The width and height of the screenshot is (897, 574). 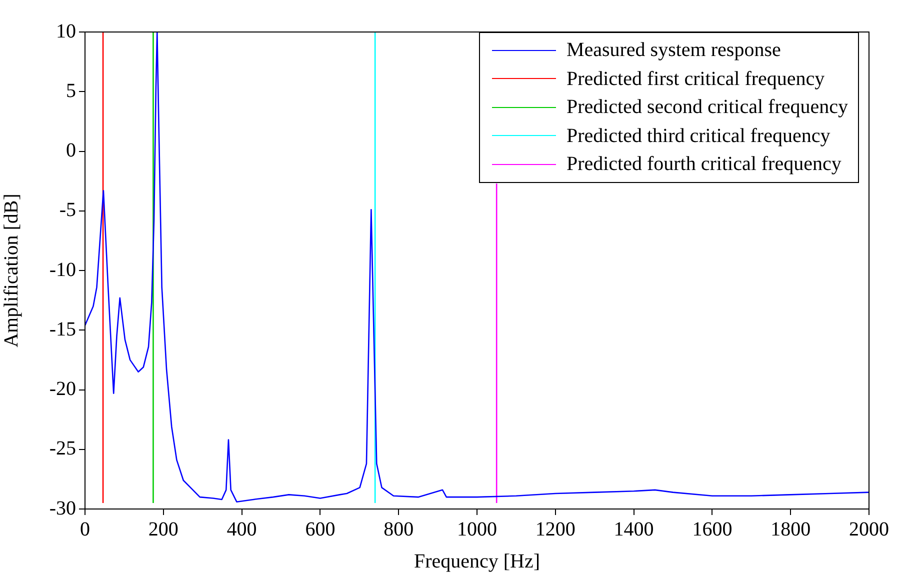 I want to click on y-tick-label: 0, so click(x=71, y=151).